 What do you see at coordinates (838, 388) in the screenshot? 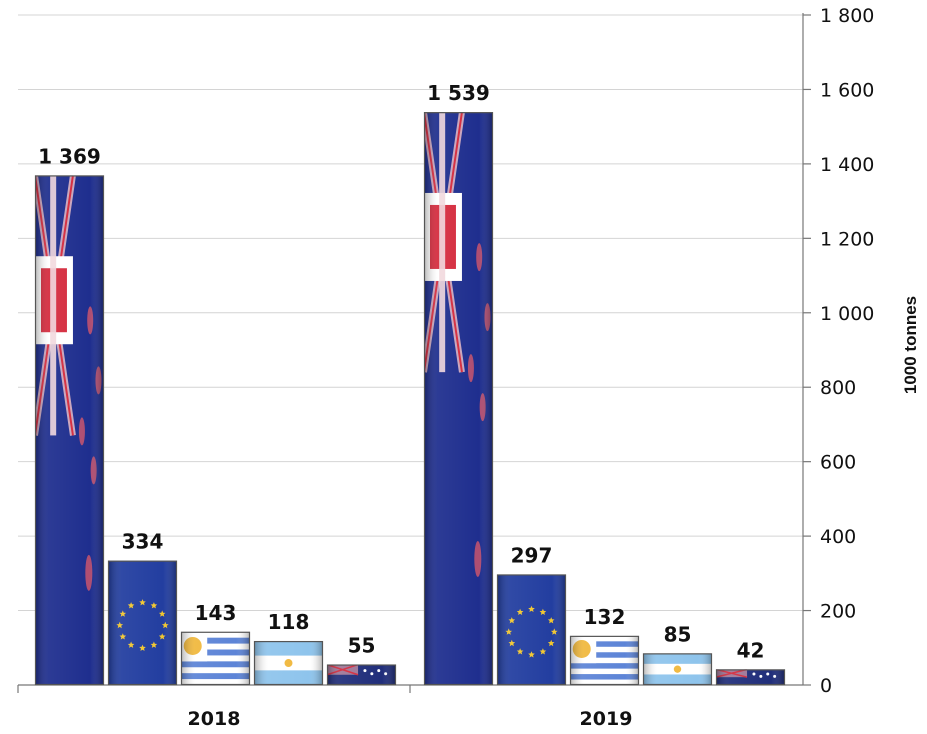
I see `y-tick-label: 800` at bounding box center [838, 388].